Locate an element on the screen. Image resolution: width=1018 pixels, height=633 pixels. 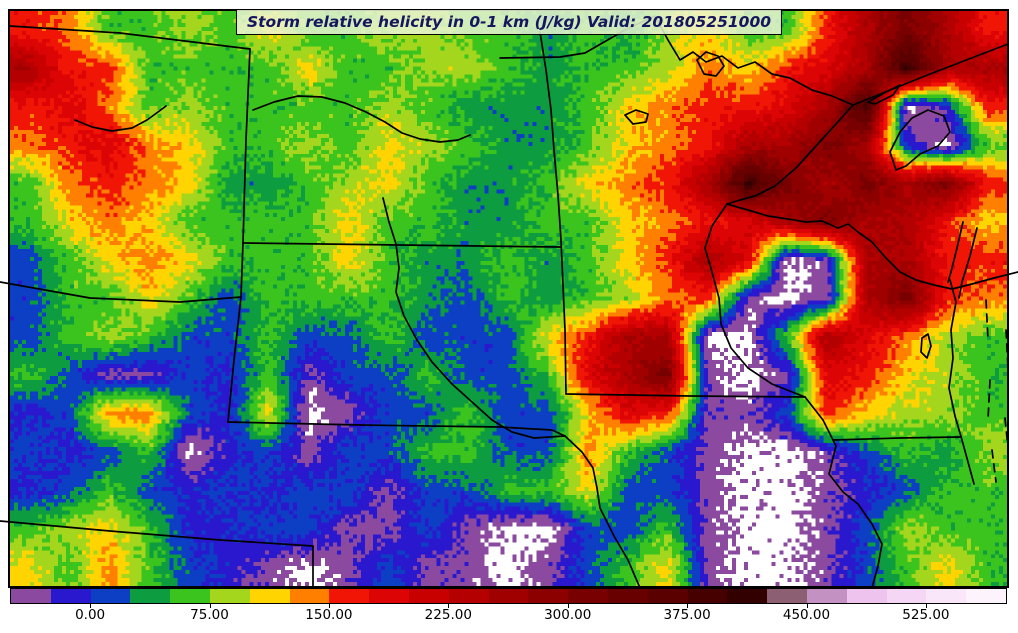
colorbar-tick-0.00 is located at coordinates (91, 606).